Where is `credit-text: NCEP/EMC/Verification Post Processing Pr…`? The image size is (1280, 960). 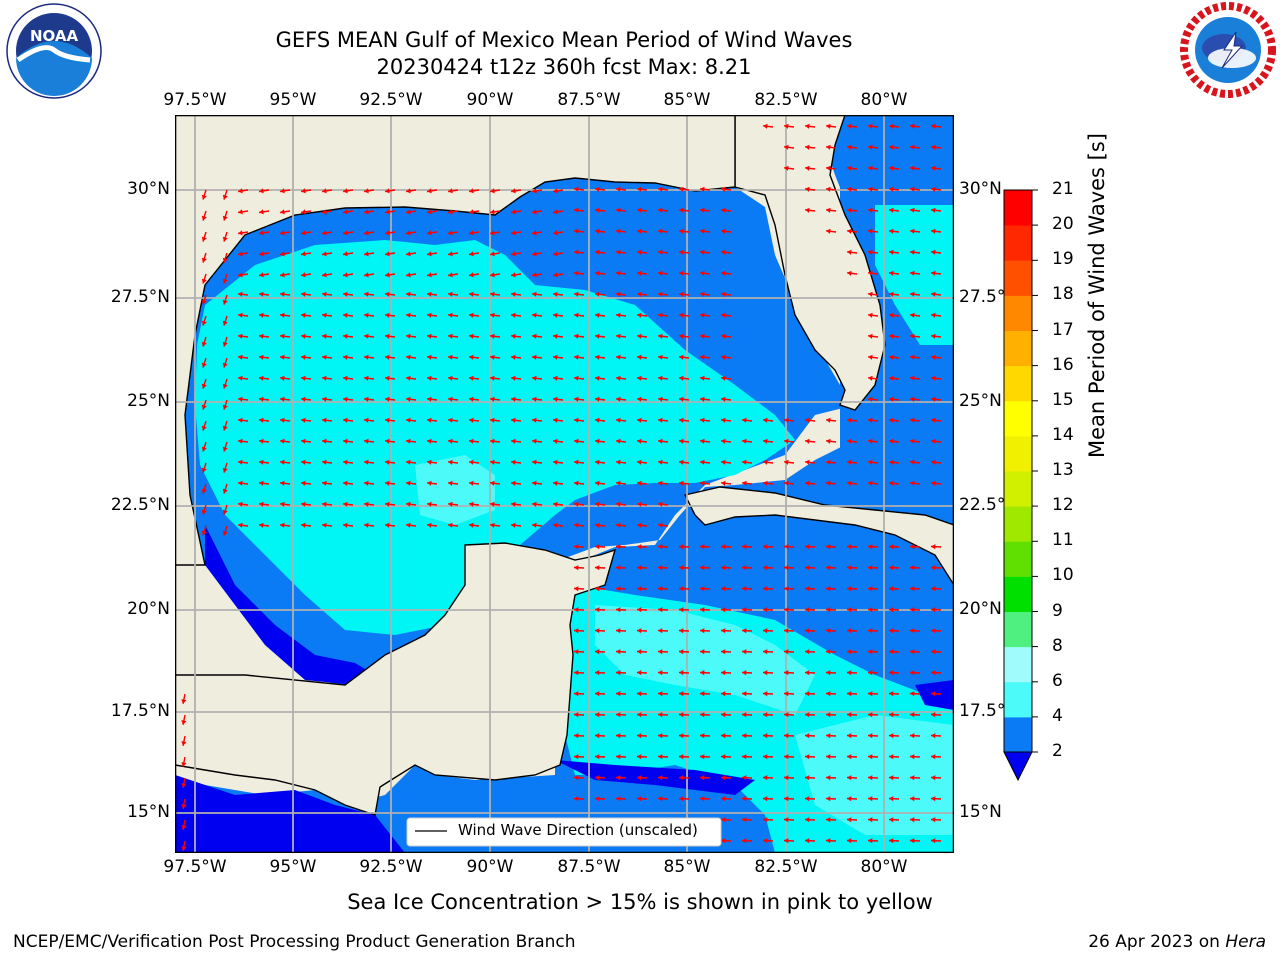 credit-text: NCEP/EMC/Verification Post Processing Pr… is located at coordinates (294, 942).